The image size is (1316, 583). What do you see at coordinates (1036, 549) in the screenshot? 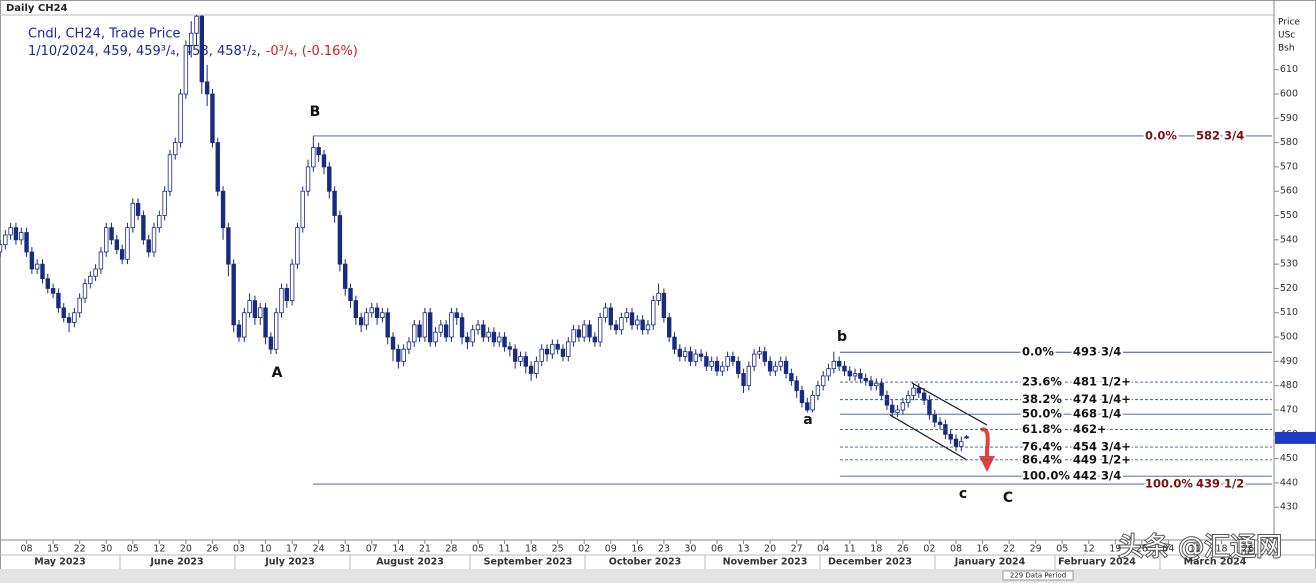
I see `x-tick-label: 29` at bounding box center [1036, 549].